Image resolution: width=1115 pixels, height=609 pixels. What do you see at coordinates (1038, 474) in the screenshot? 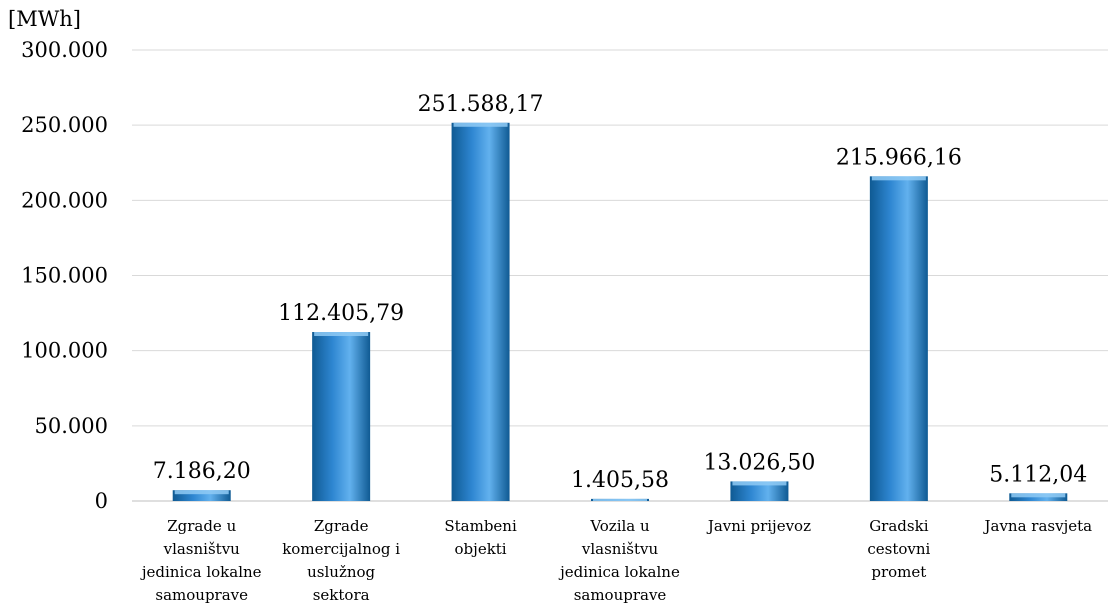
I see `data-label: 5.112,04` at bounding box center [1038, 474].